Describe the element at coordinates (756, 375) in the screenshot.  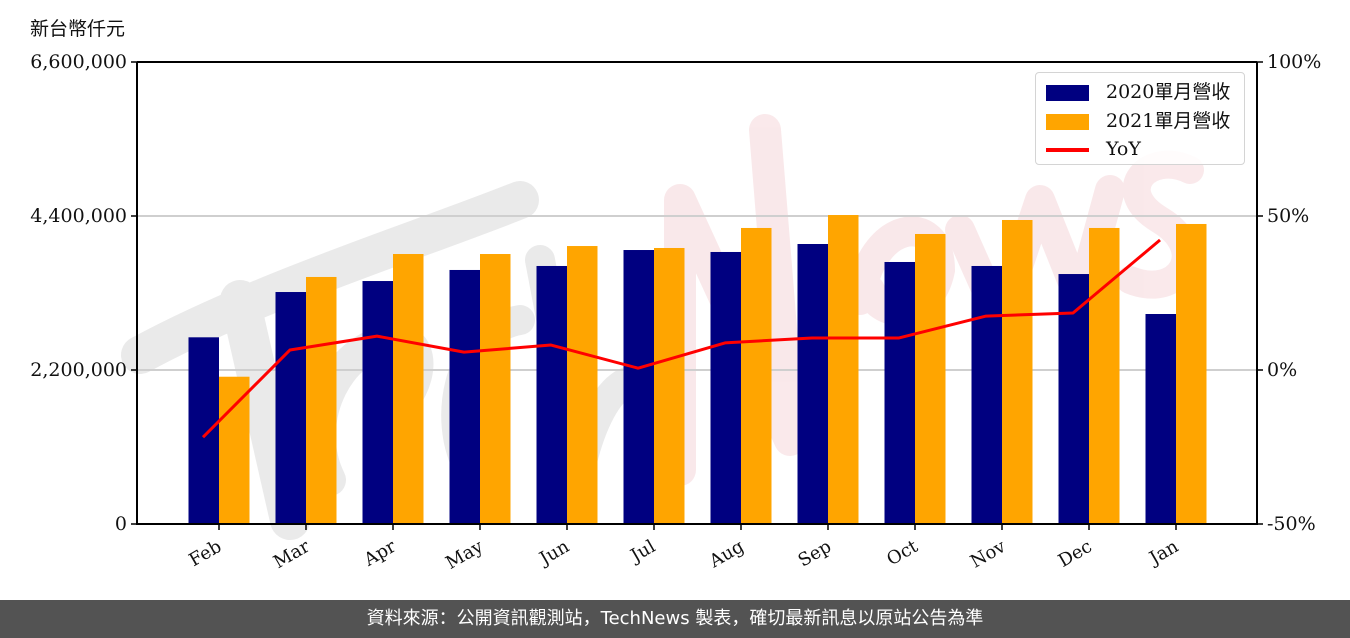
I see `bar-2021單月營收-Aug` at that location.